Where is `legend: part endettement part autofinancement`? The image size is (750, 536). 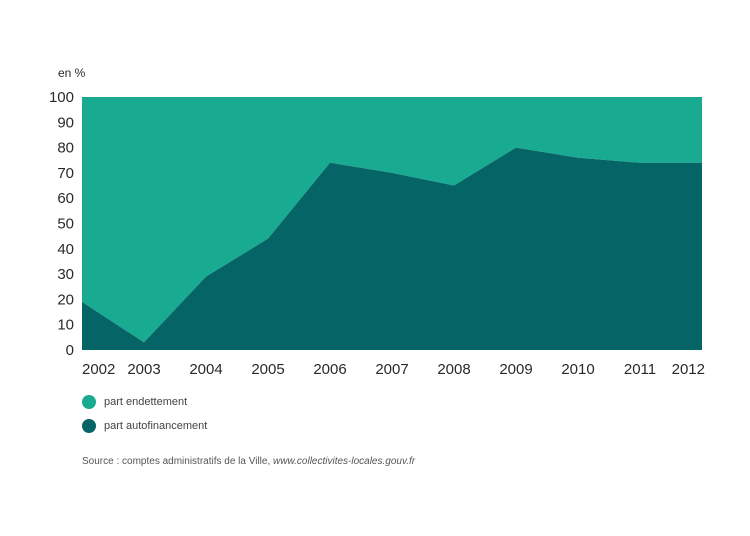 legend: part endettement part autofinancement is located at coordinates (144, 418).